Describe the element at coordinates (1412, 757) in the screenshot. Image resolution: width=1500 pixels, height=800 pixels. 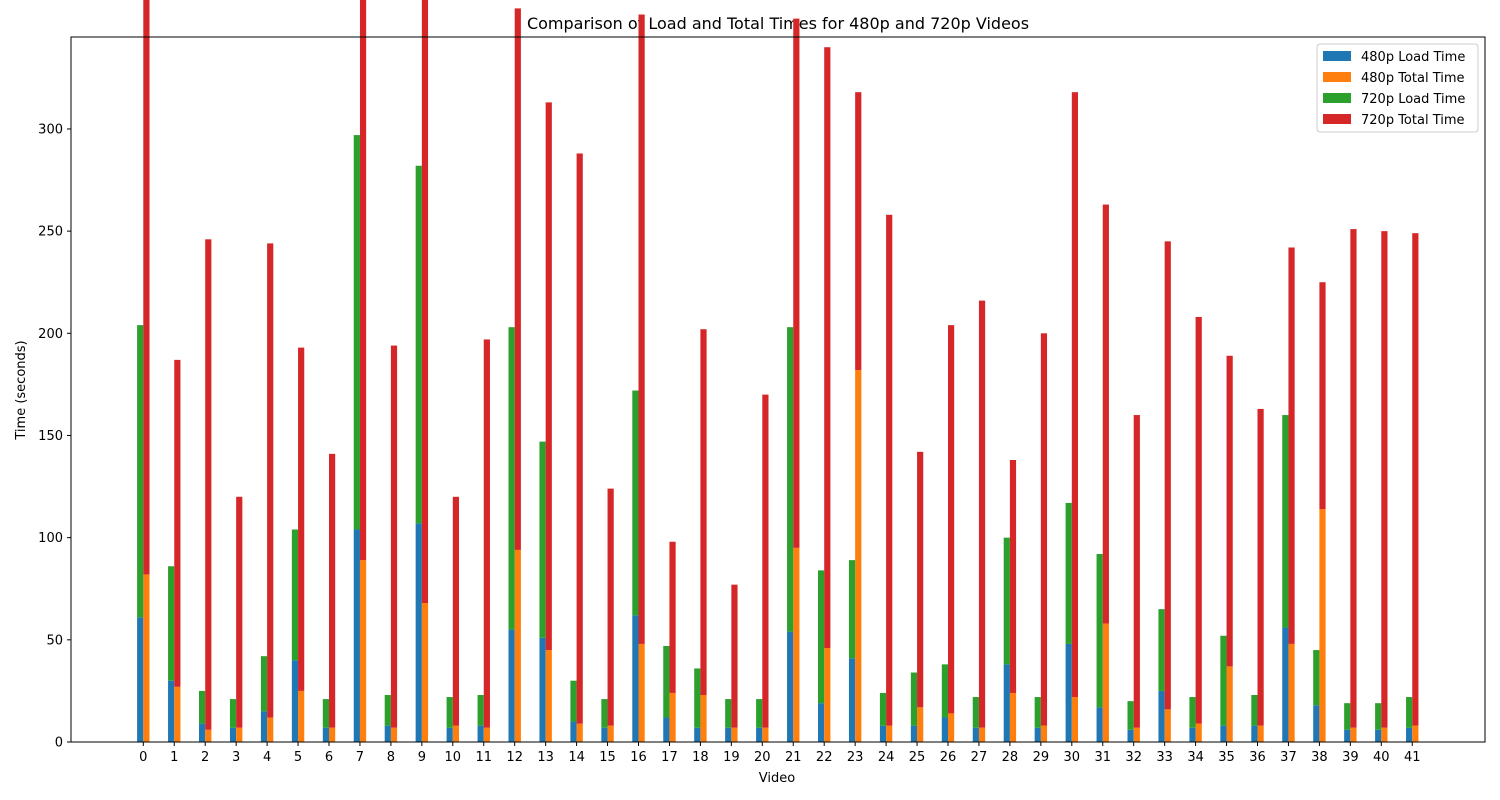
I see `x-tick-label: 41` at that location.